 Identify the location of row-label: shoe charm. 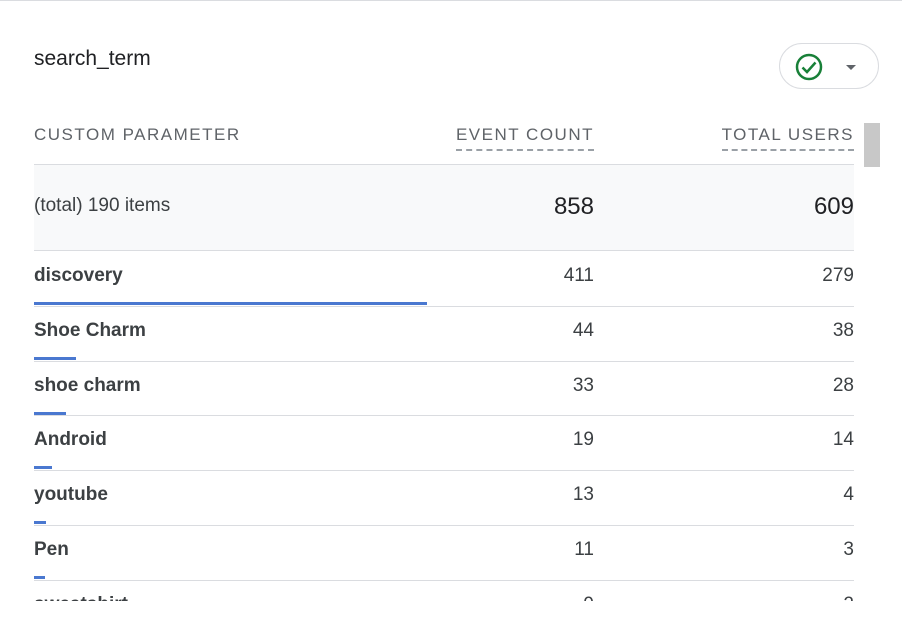
(87, 385).